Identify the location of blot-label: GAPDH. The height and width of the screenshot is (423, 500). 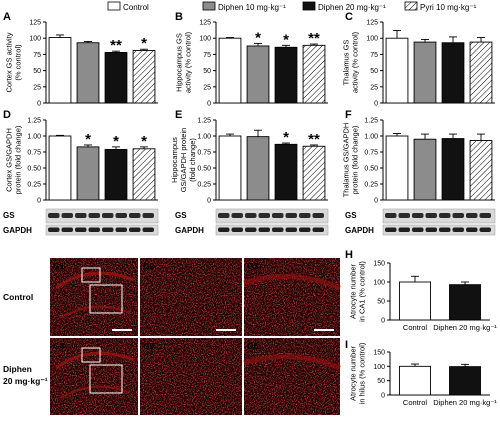
(17, 230).